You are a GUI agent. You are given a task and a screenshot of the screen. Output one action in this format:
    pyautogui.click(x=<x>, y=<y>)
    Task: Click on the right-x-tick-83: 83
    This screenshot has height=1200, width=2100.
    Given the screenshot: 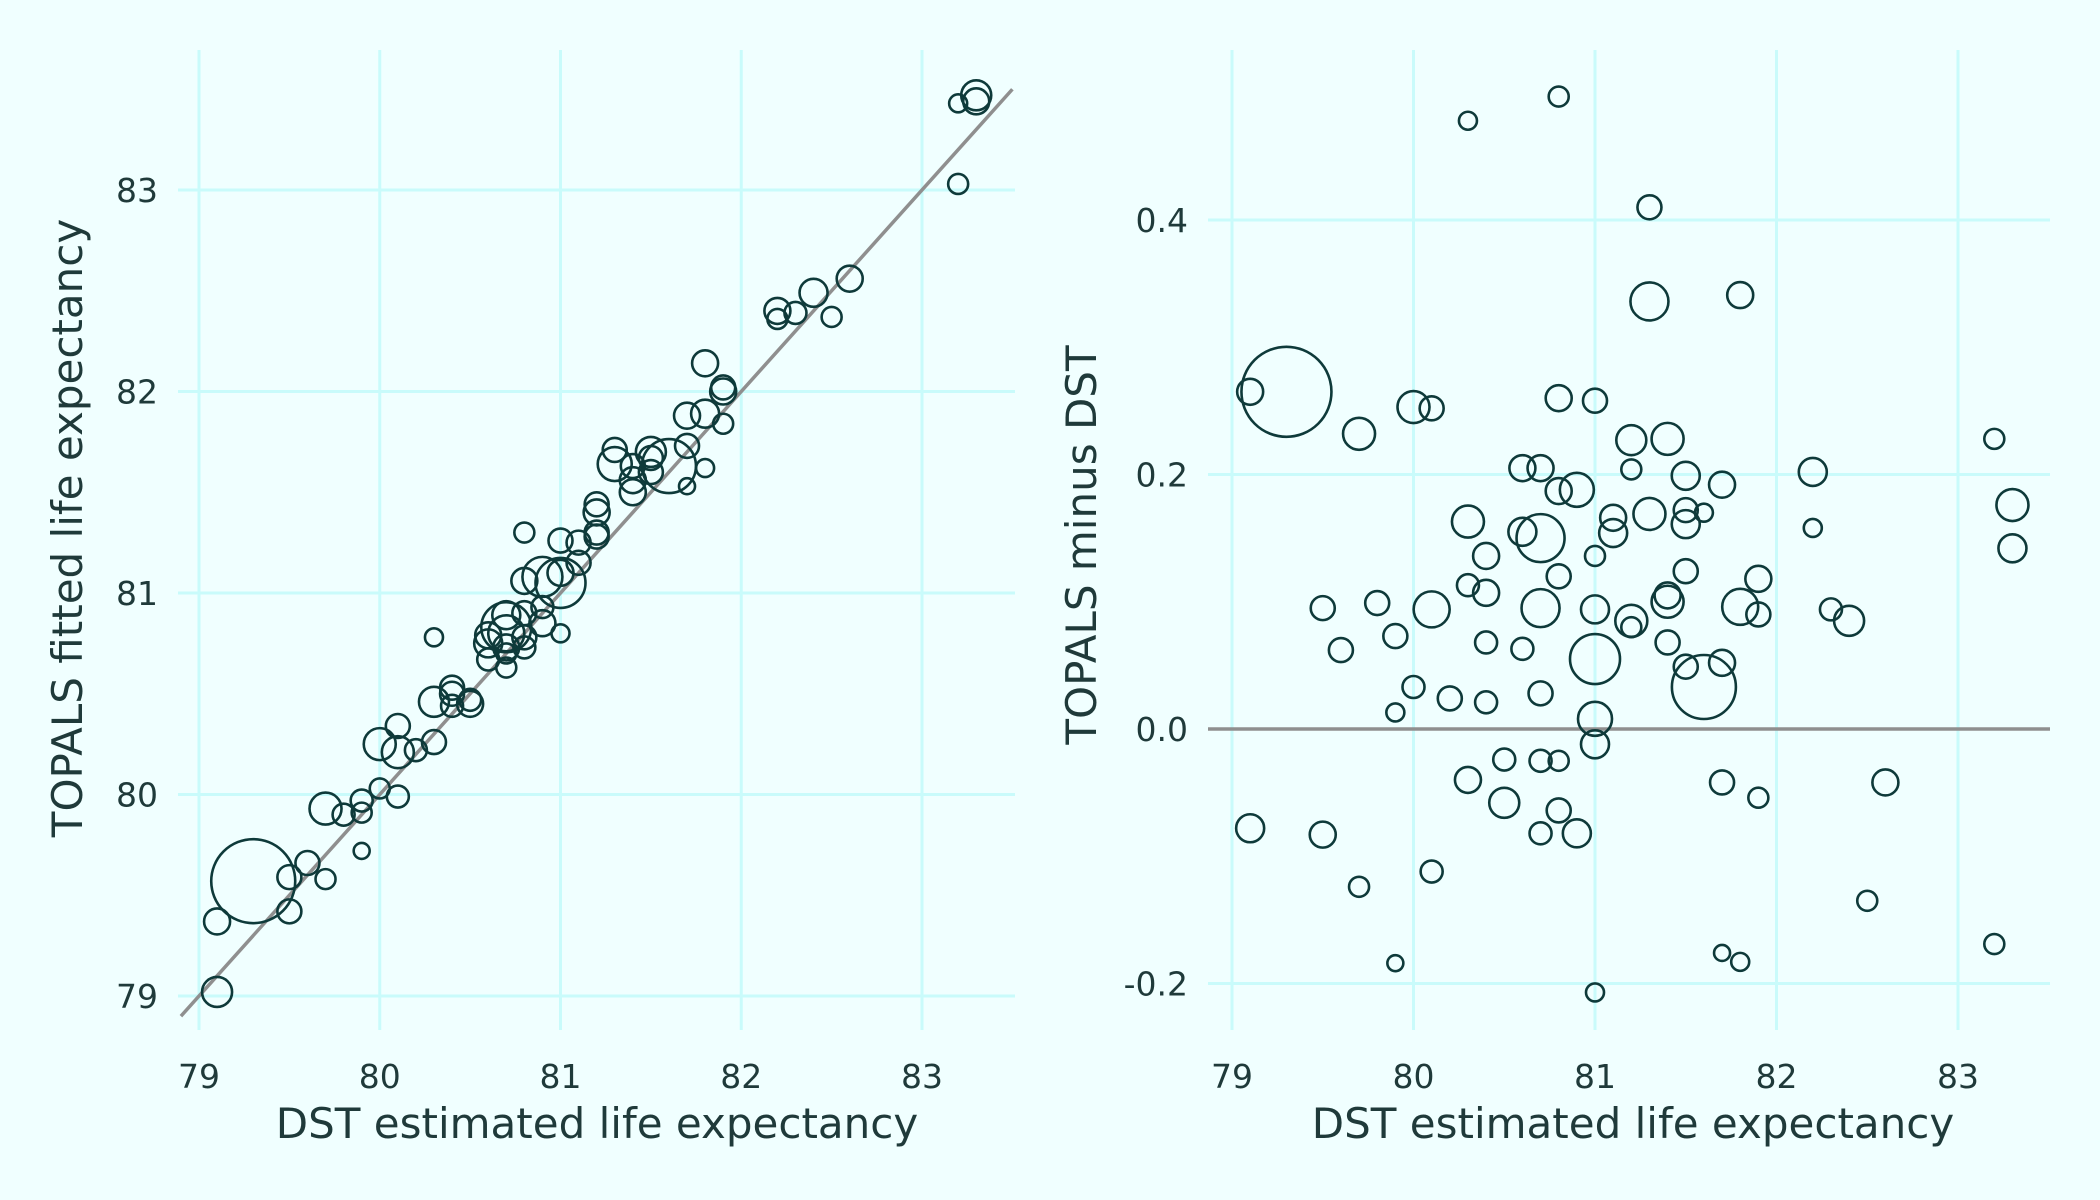 What is the action you would take?
    pyautogui.click(x=1958, y=1076)
    